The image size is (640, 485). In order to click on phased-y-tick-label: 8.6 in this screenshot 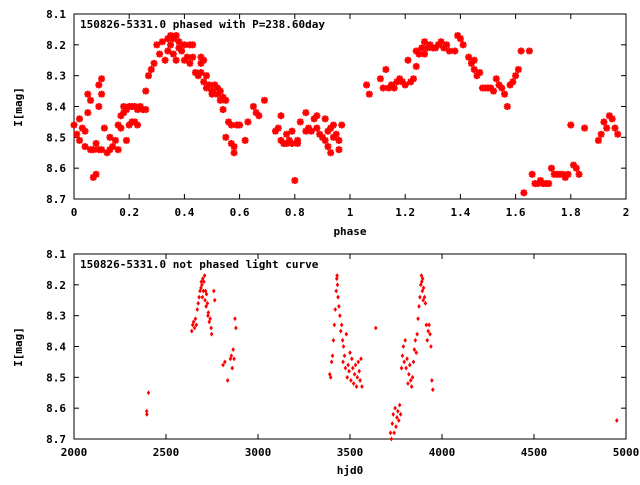, I will do `click(56, 168)`.